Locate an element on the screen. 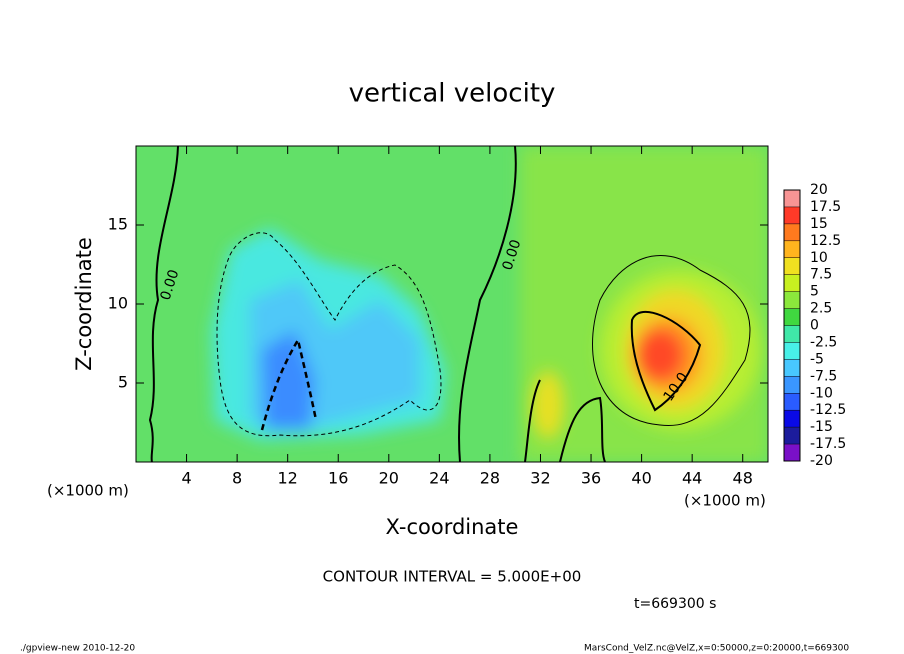  x-tick-label: 36 is located at coordinates (591, 478).